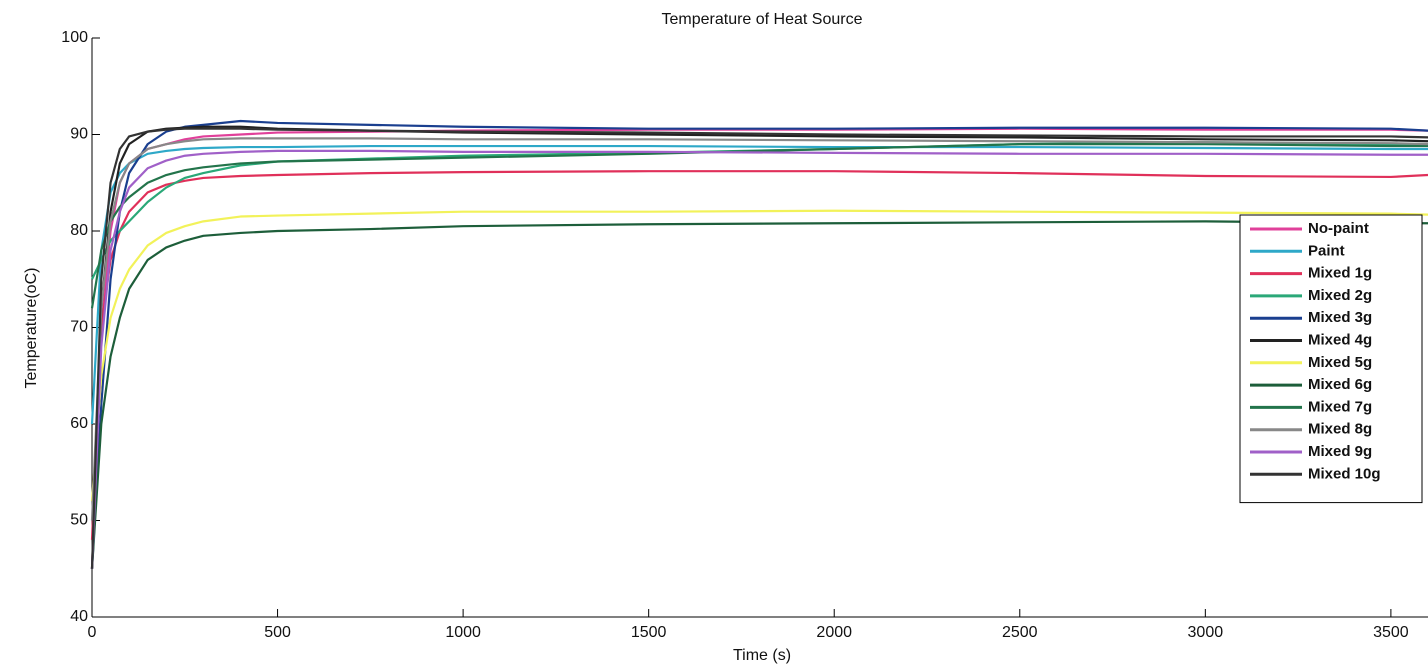  Describe the element at coordinates (1340, 295) in the screenshot. I see `legend-label: Mixed 2g` at that location.